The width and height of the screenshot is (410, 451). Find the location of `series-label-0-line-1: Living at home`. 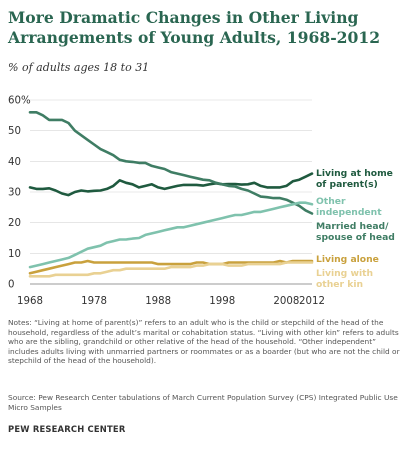

series-label-0-line-1: Living at home is located at coordinates (354, 173).